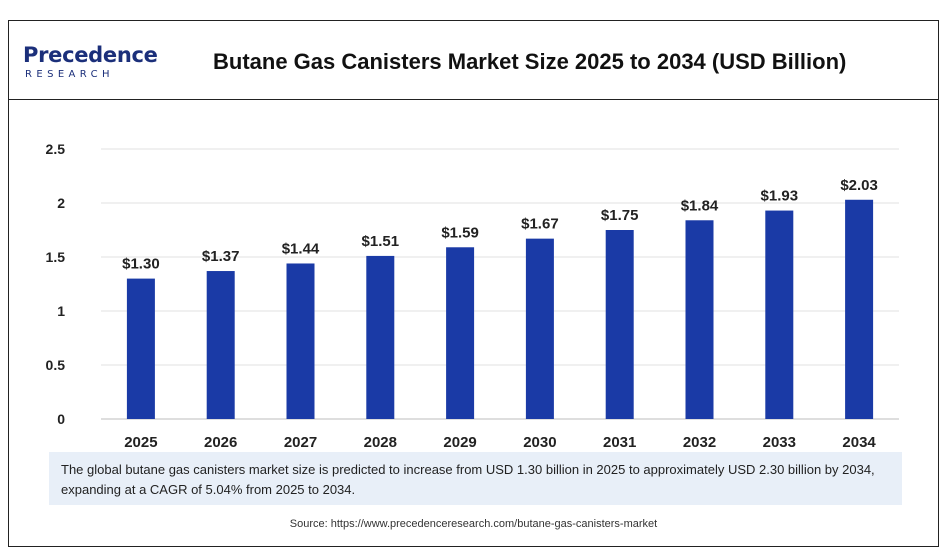  What do you see at coordinates (300, 442) in the screenshot?
I see `x-tick-label: 2027` at bounding box center [300, 442].